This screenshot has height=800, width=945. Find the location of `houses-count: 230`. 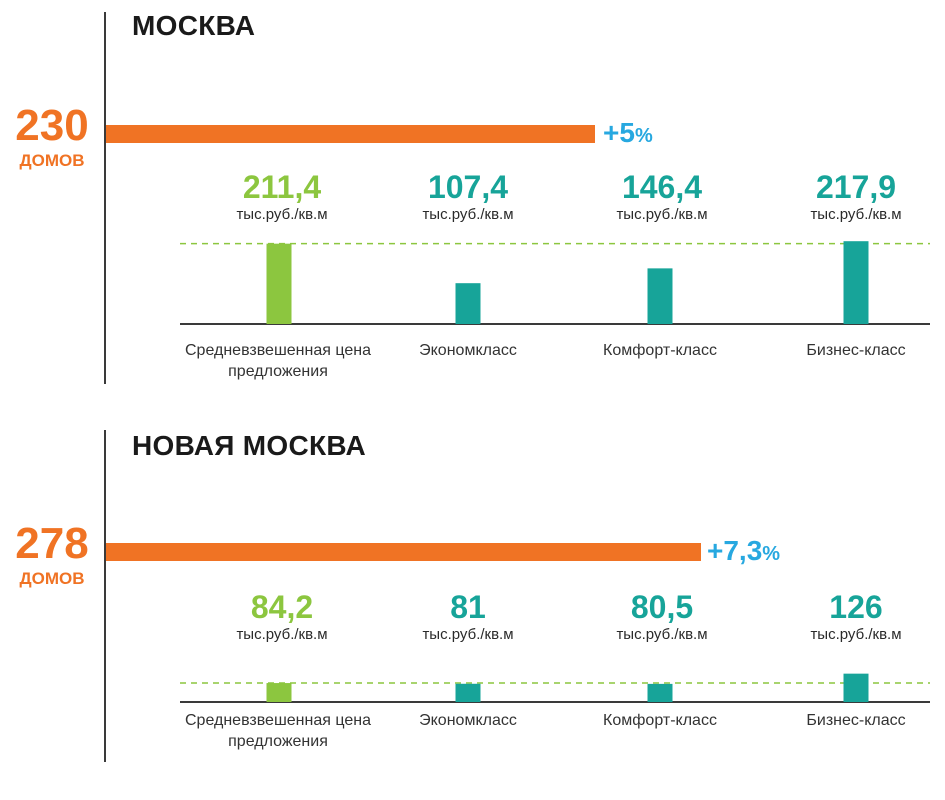

houses-count: 230 is located at coordinates (52, 125).